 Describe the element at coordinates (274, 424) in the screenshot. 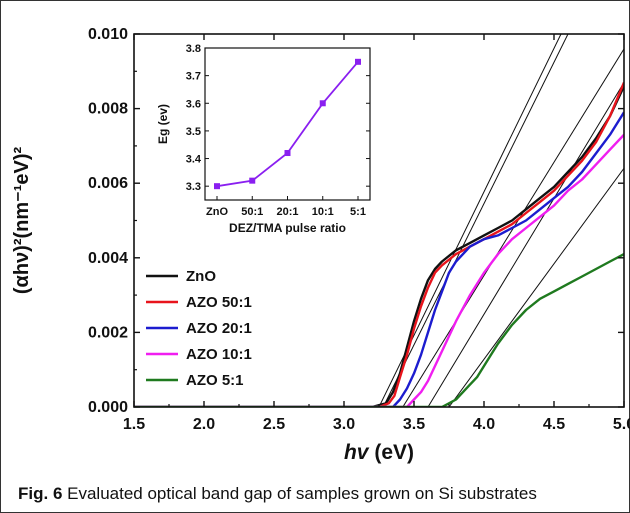

I see `x-tick-label: 2.5` at that location.